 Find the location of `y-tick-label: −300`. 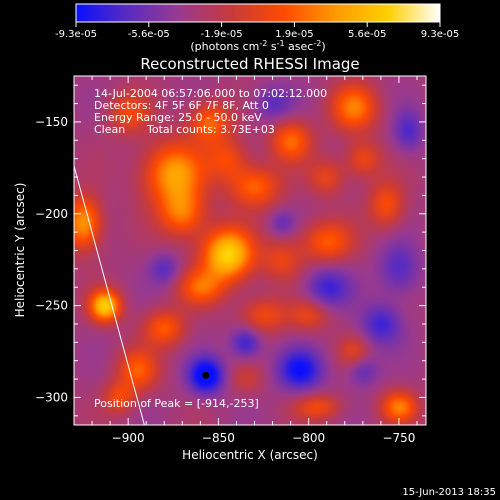

y-tick-label: −300 is located at coordinates (51, 397).